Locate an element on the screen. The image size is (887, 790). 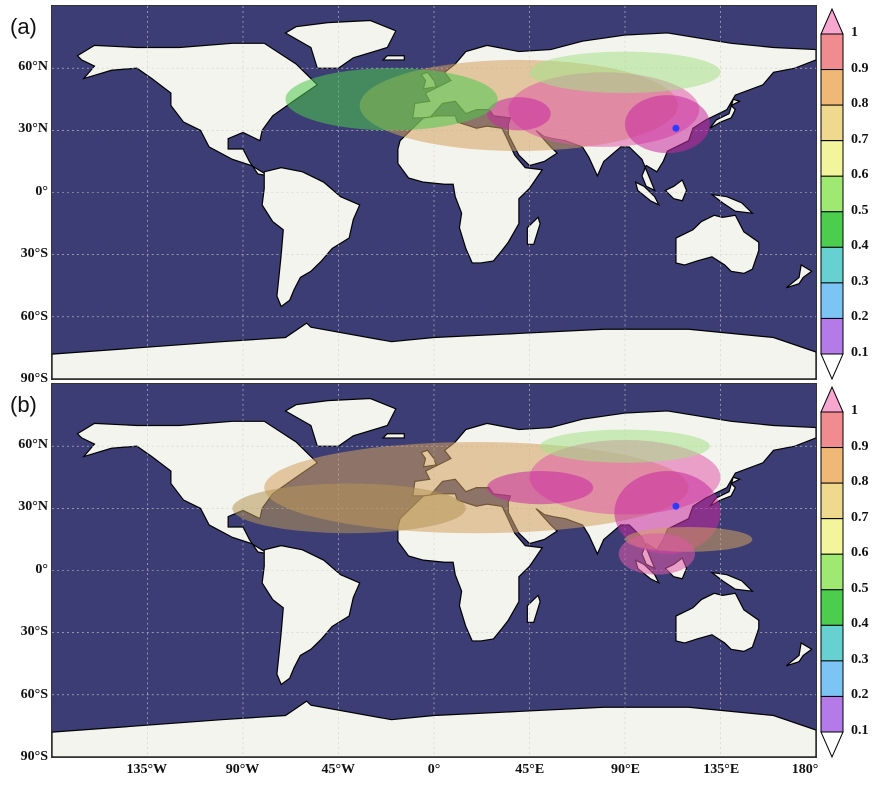
lon-label: 0° is located at coordinates (434, 769).